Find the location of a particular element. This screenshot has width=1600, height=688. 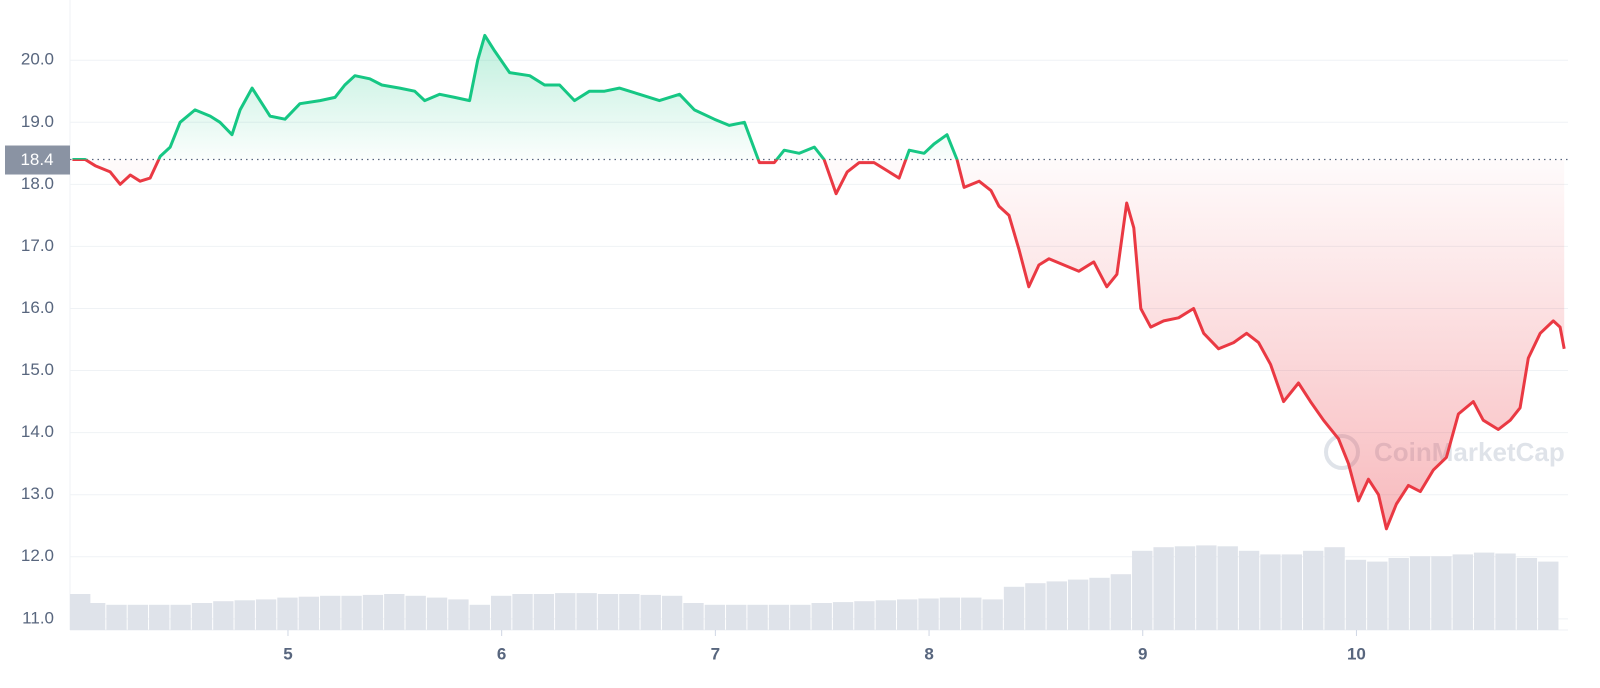

y-tick-label: 13.0 is located at coordinates (37, 493).